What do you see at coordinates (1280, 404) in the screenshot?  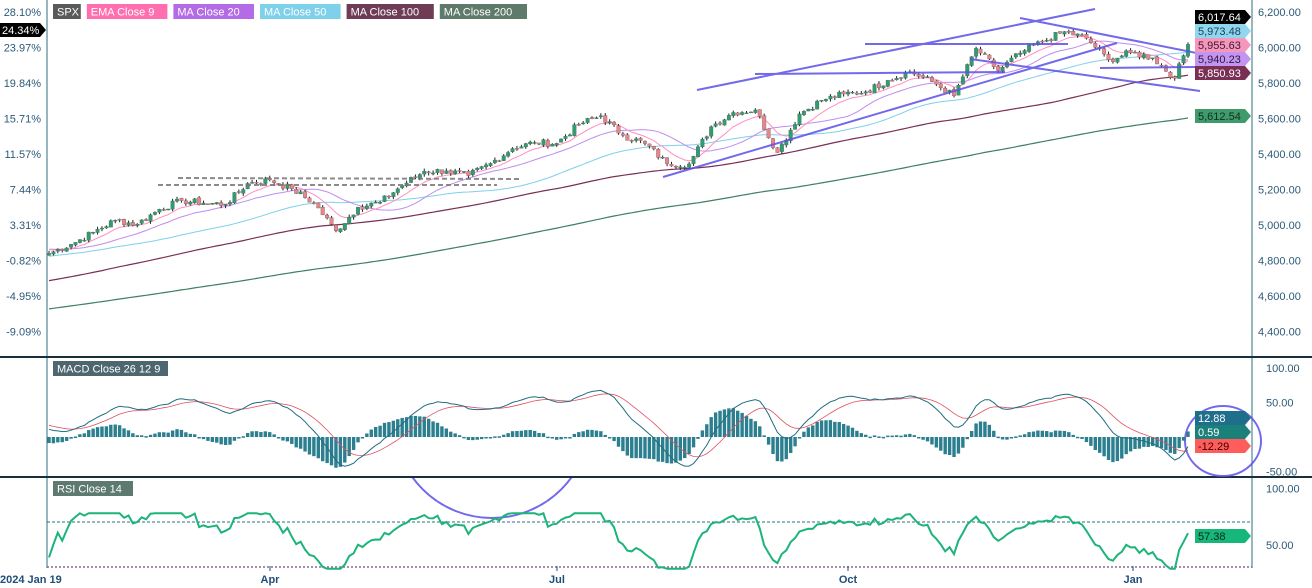 I see `macd-tick-label: 50.00` at bounding box center [1280, 404].